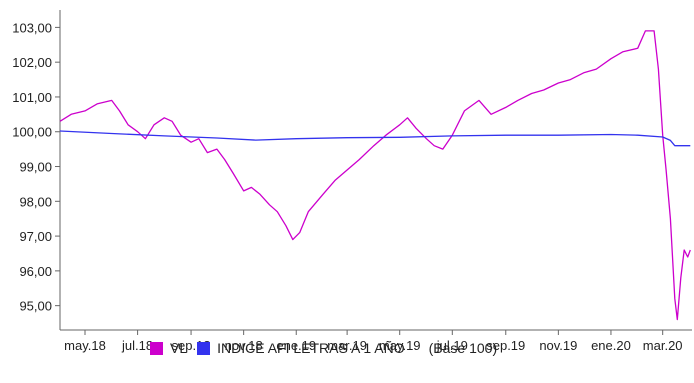  I want to click on x-tick-label: jul.19, so click(452, 345).